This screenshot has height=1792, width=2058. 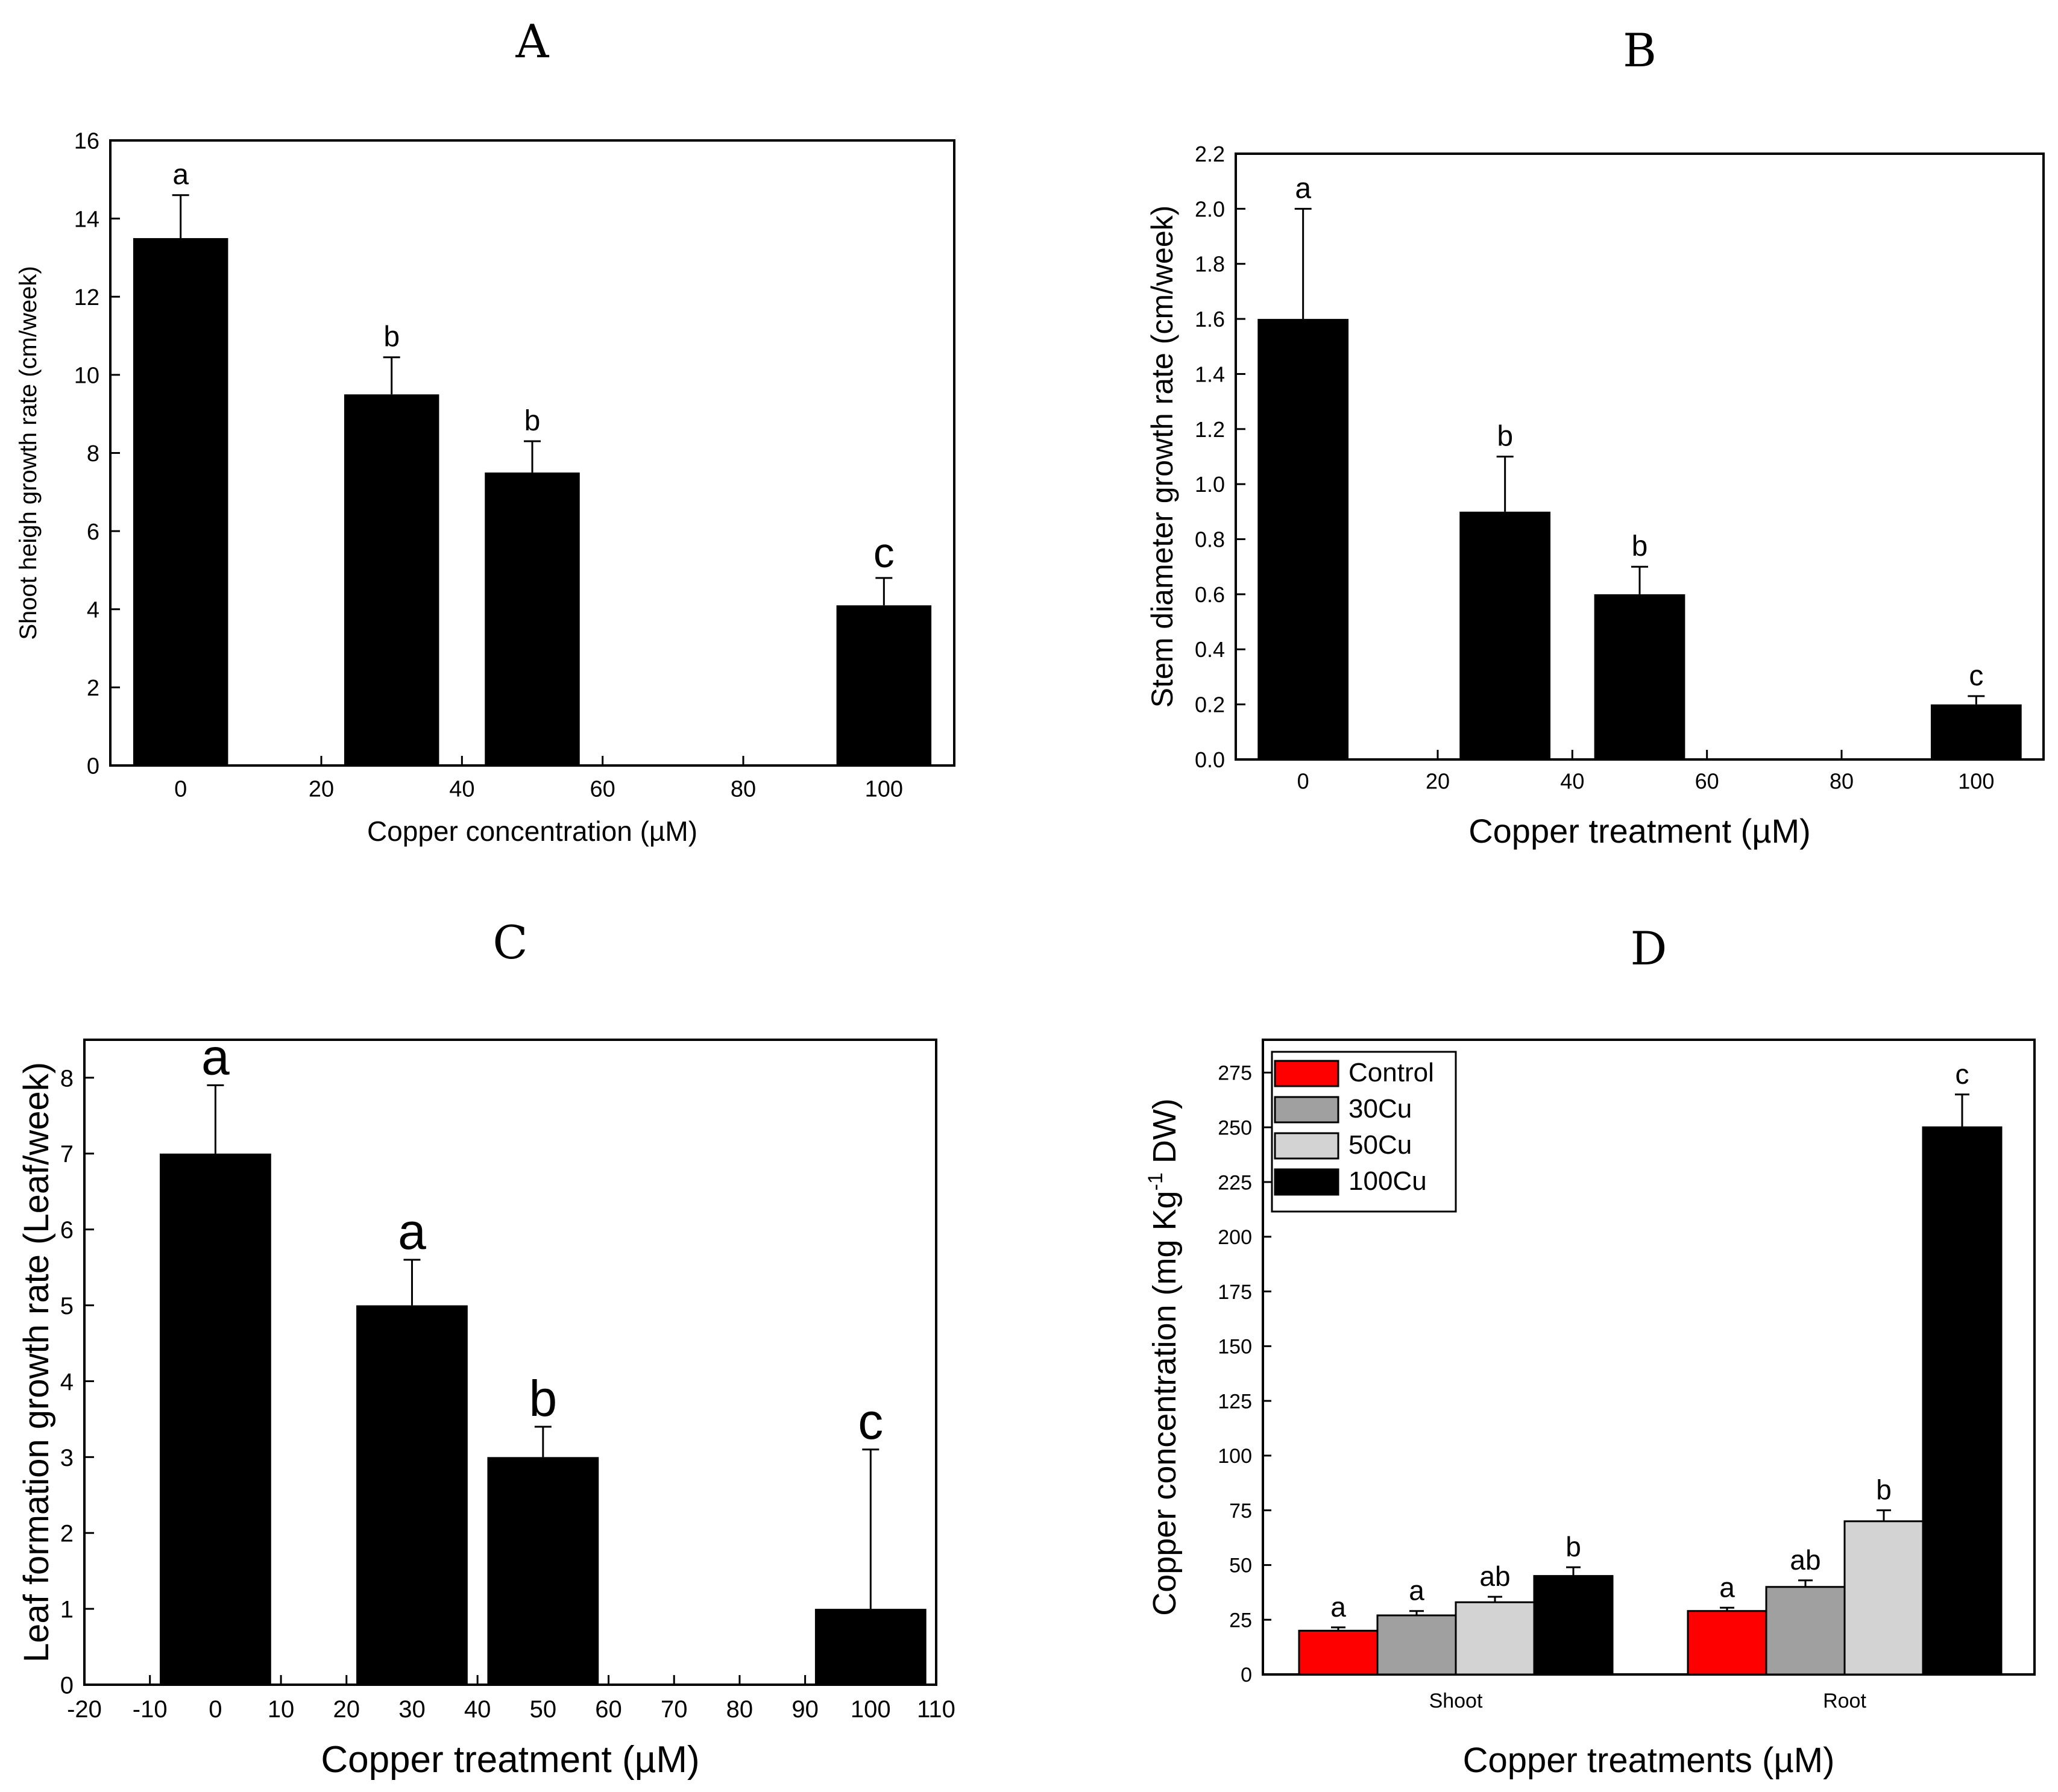 I want to click on y-tick-label: 10, so click(x=86, y=376).